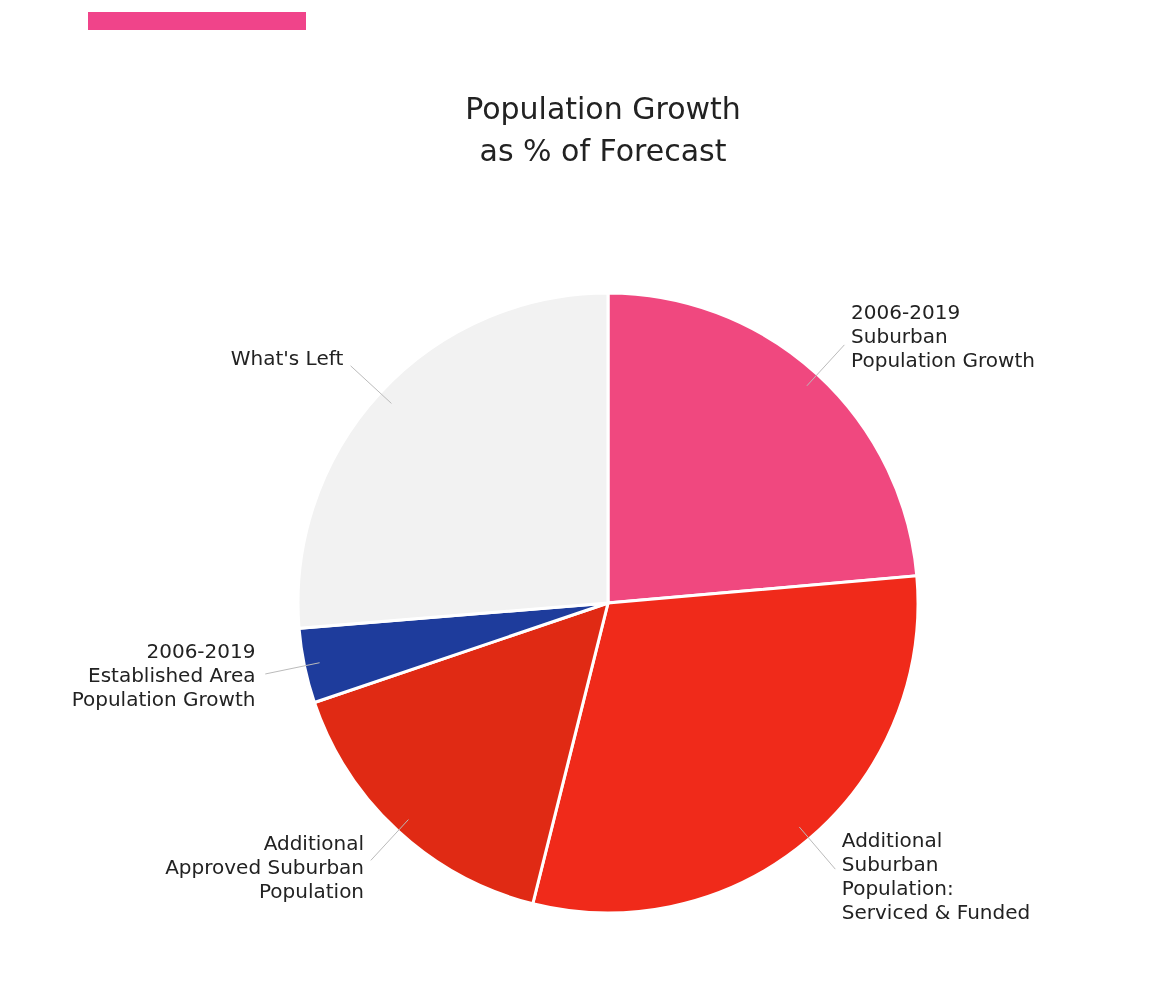 This screenshot has width=1169, height=981. What do you see at coordinates (163, 674) in the screenshot?
I see `slice-label: 2006-2019 Established Area Population Growth` at bounding box center [163, 674].